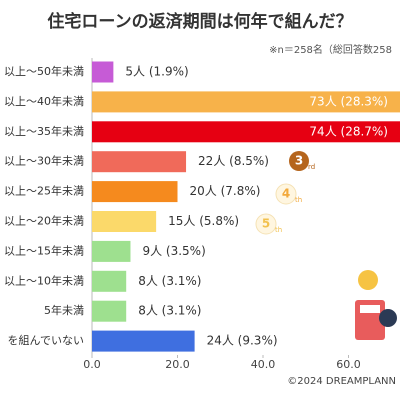 The height and width of the screenshot is (400, 400). Describe the element at coordinates (348, 131) in the screenshot. I see `value-label: 74人 (28.7%)` at that location.